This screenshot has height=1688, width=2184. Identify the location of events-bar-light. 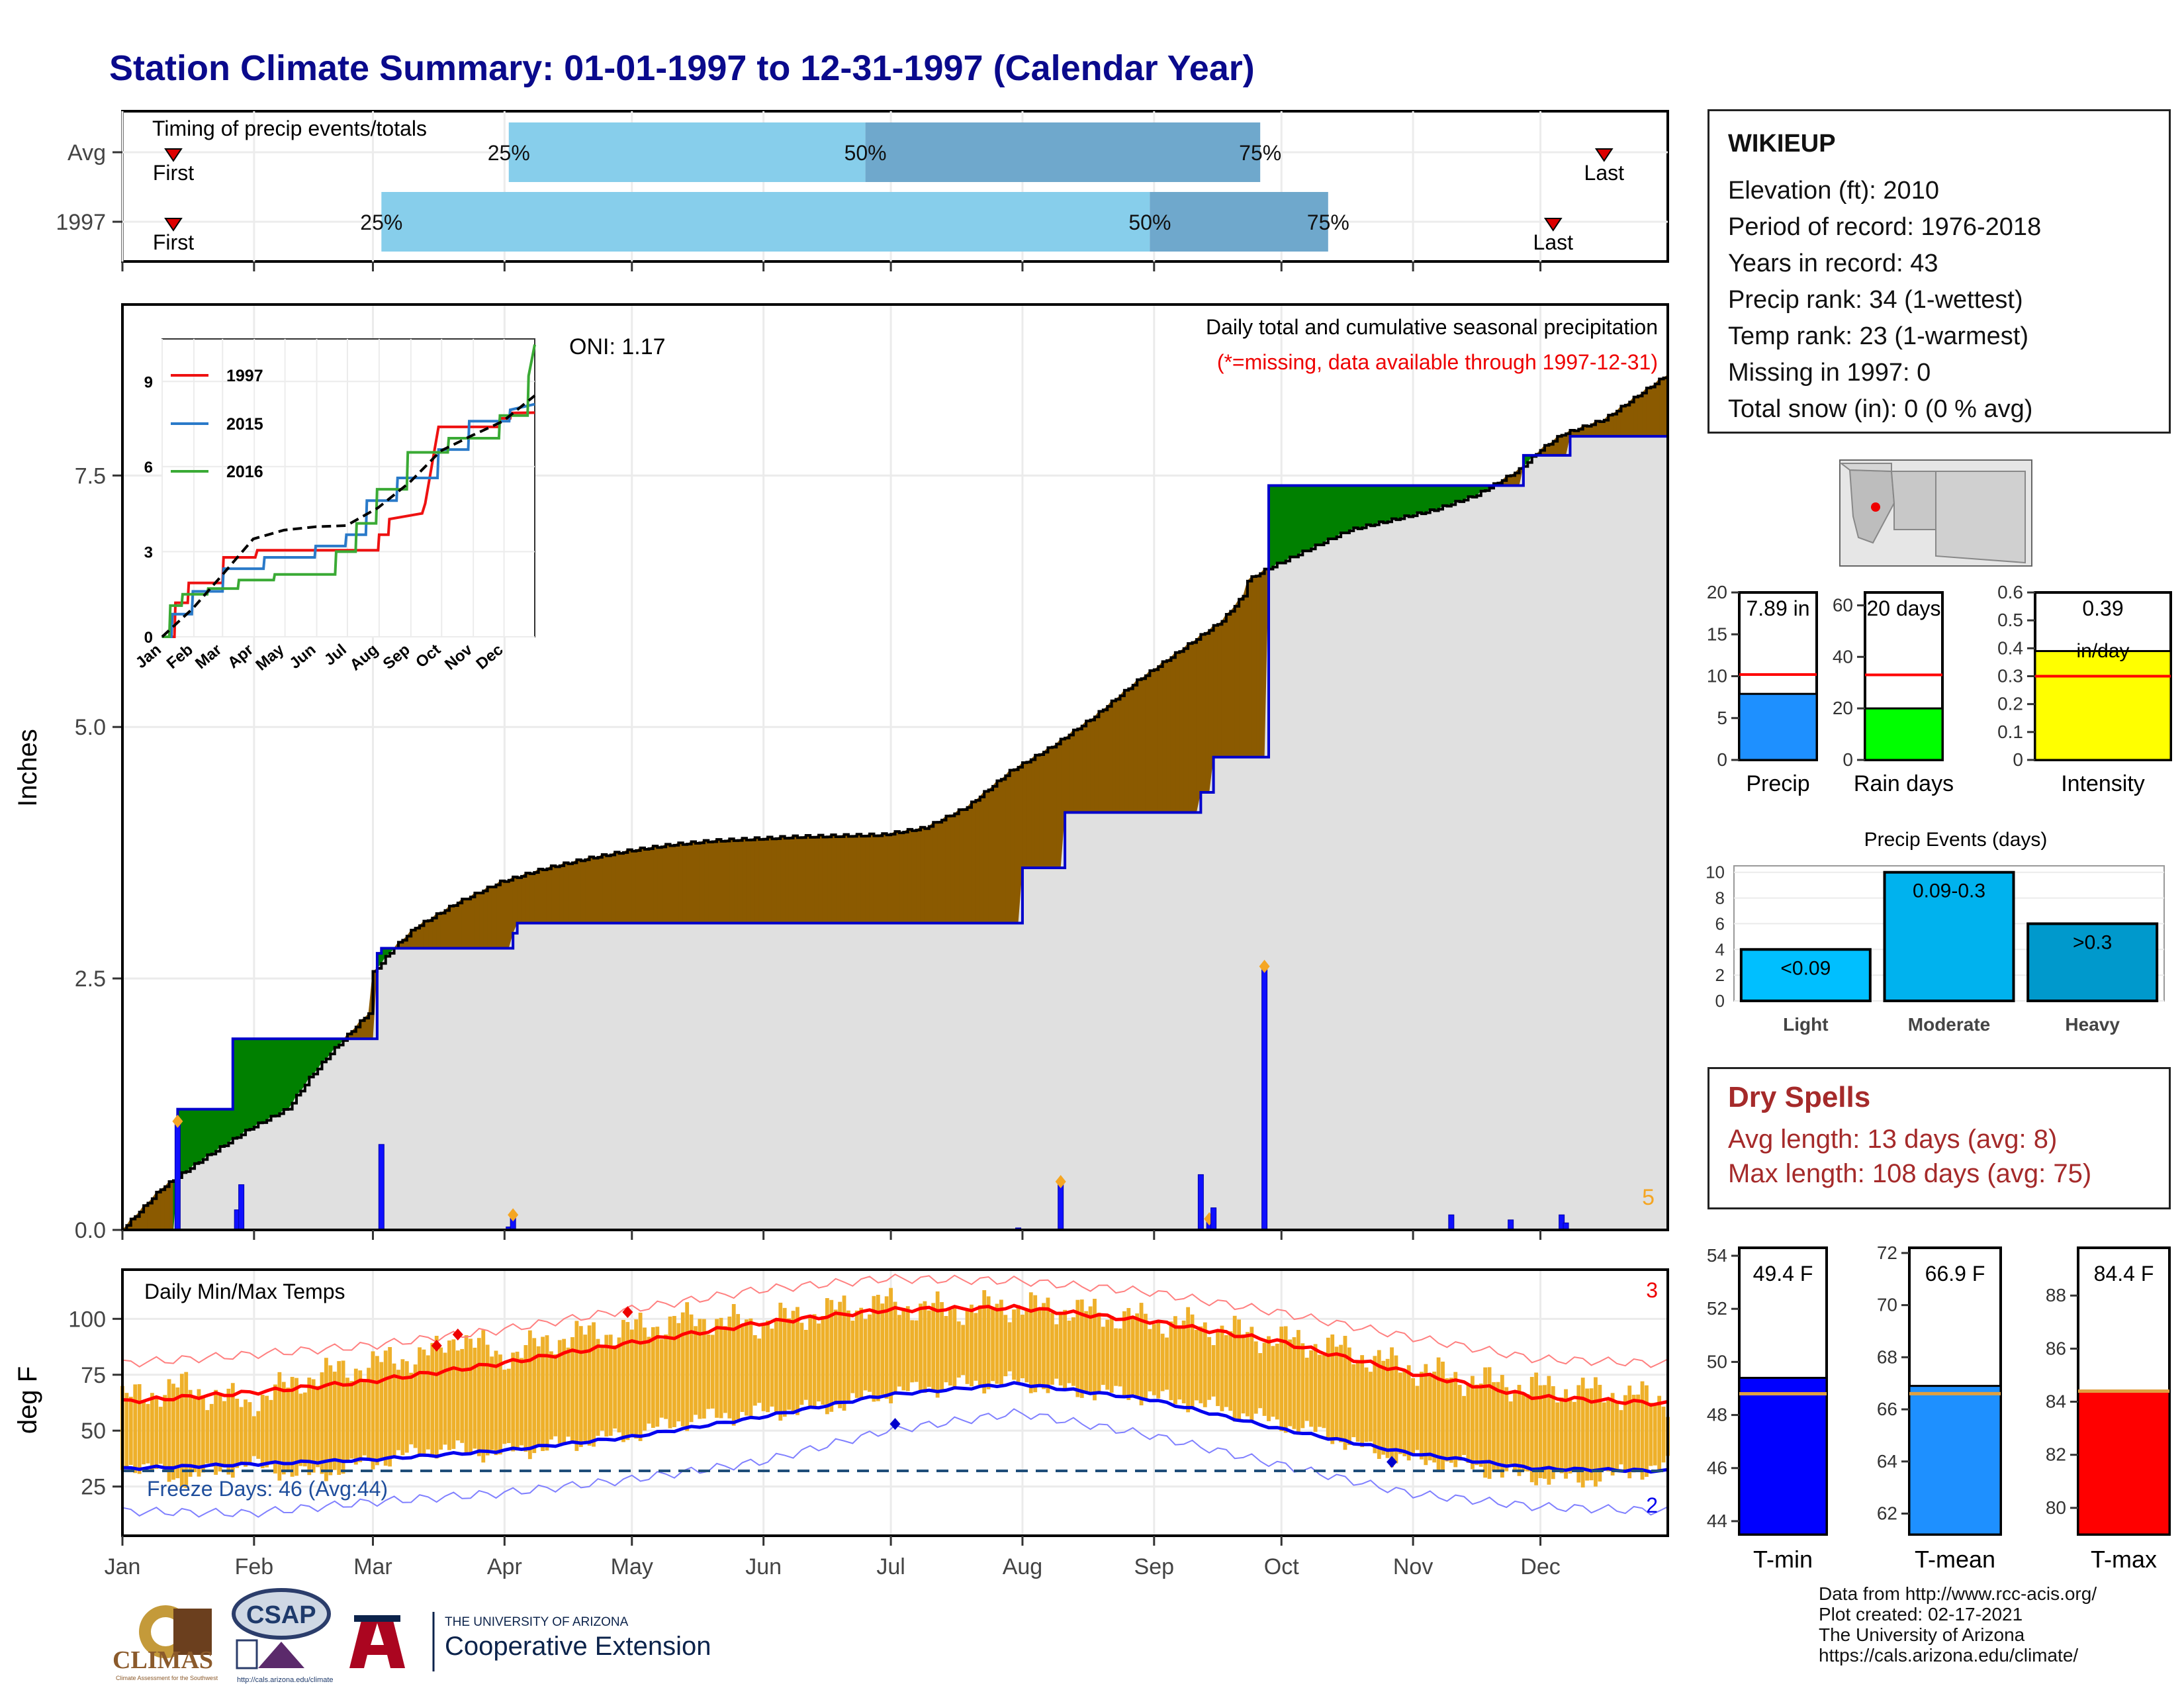
(1806, 975).